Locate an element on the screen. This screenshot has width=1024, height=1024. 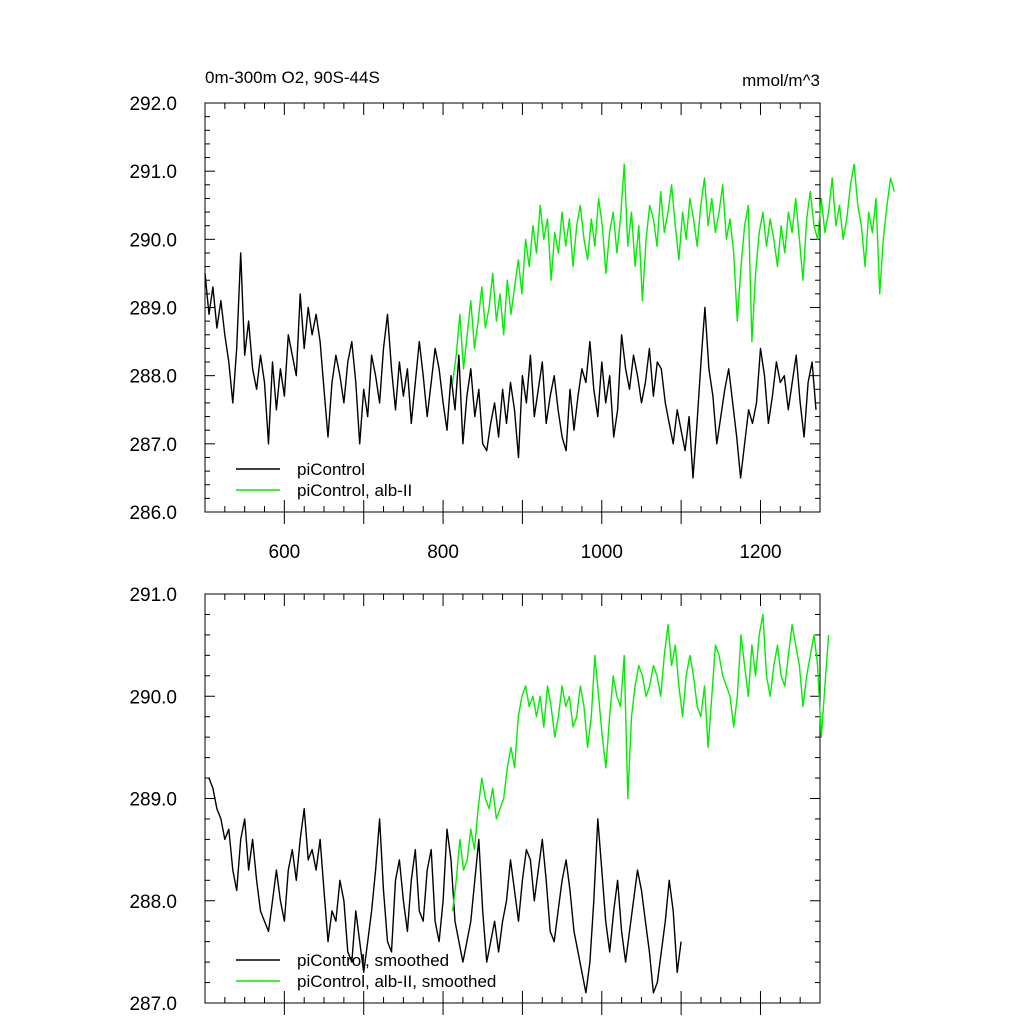
x-tick-label: 600 is located at coordinates (285, 552).